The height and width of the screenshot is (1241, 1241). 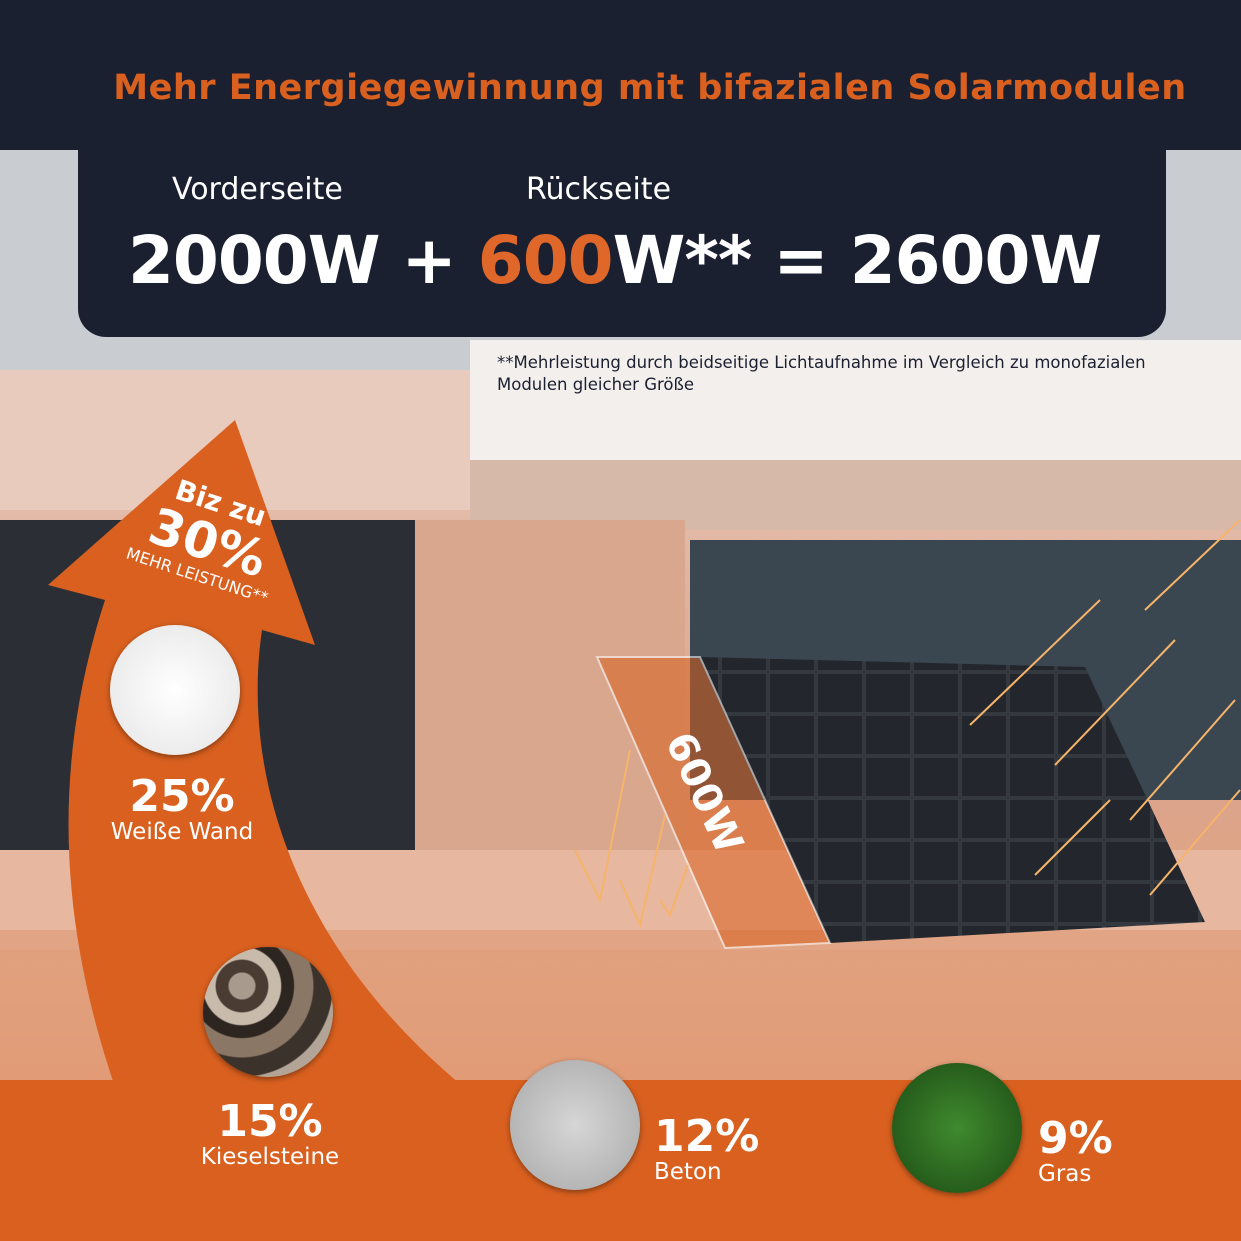 I want to click on front-label: Vorderseite, so click(x=257, y=189).